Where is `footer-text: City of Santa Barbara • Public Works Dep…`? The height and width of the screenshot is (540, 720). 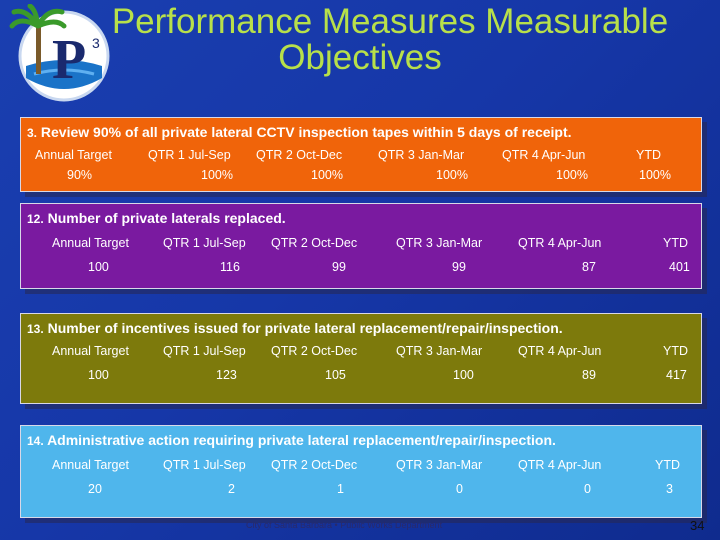
footer-text: City of Santa Barbara • Public Works Dep… is located at coordinates (344, 525).